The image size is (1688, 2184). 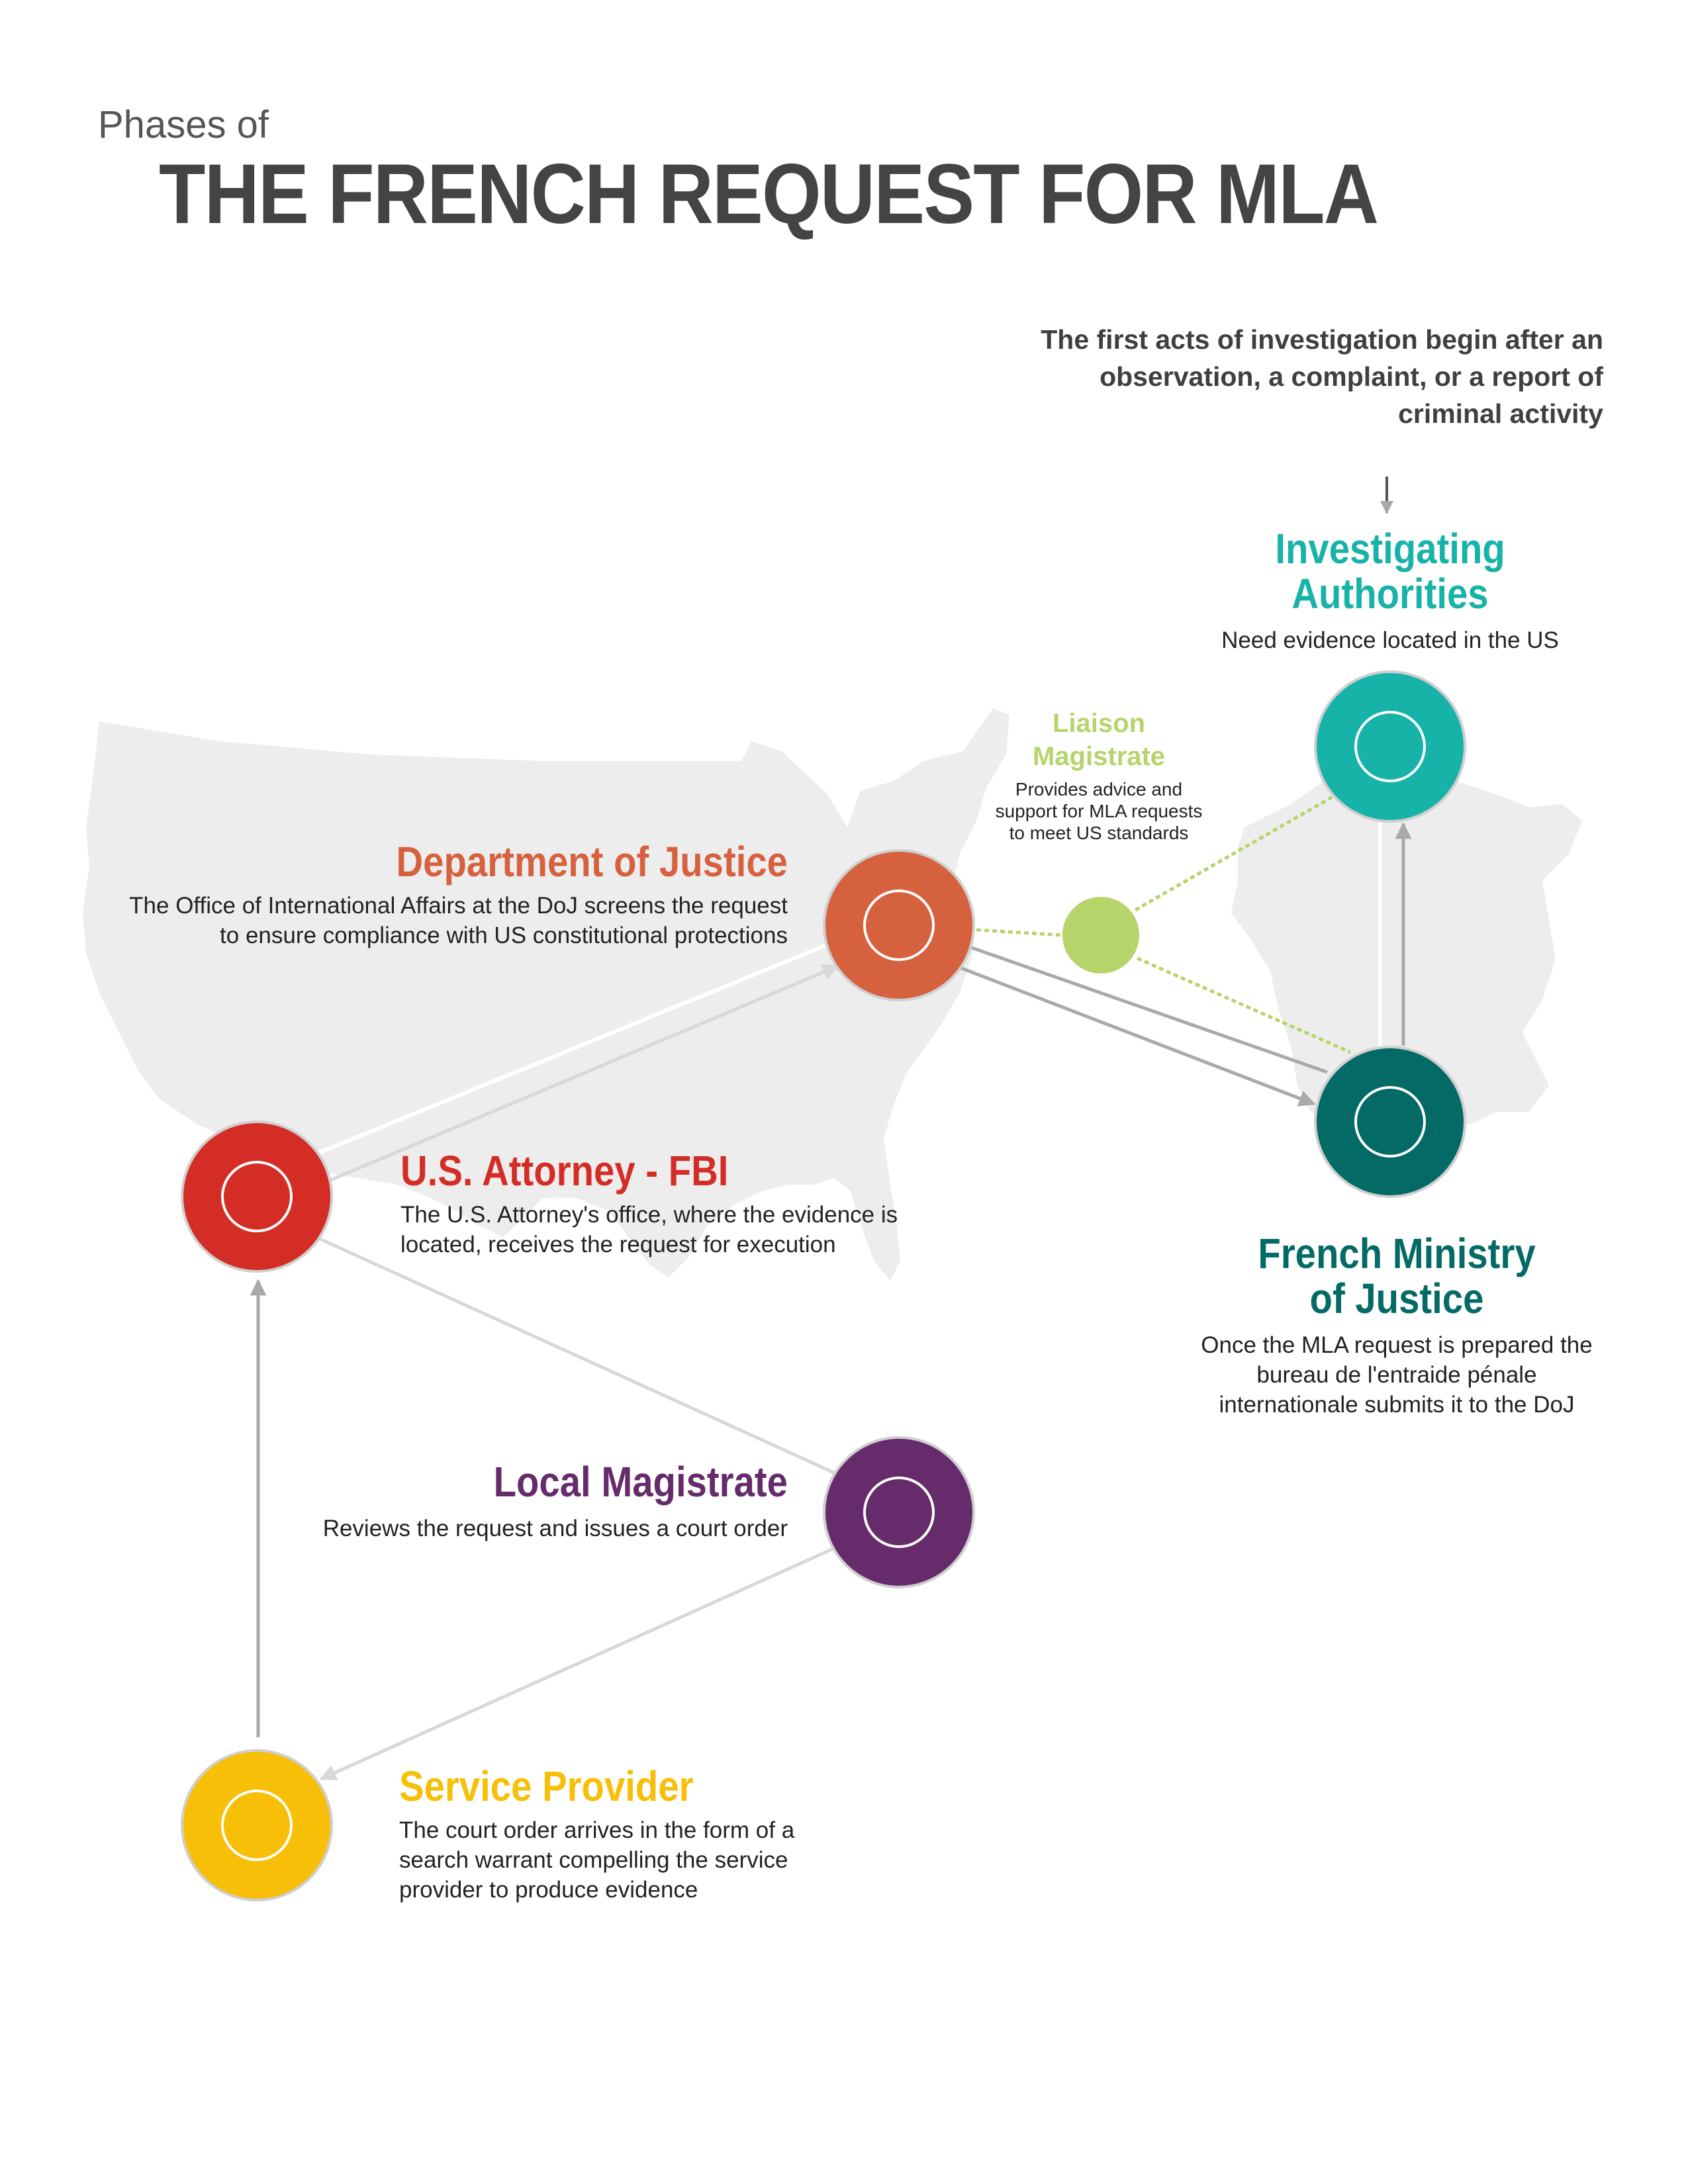 What do you see at coordinates (1396, 1375) in the screenshot?
I see `french-moj-description-line2: bureau de l'entraide pénale` at bounding box center [1396, 1375].